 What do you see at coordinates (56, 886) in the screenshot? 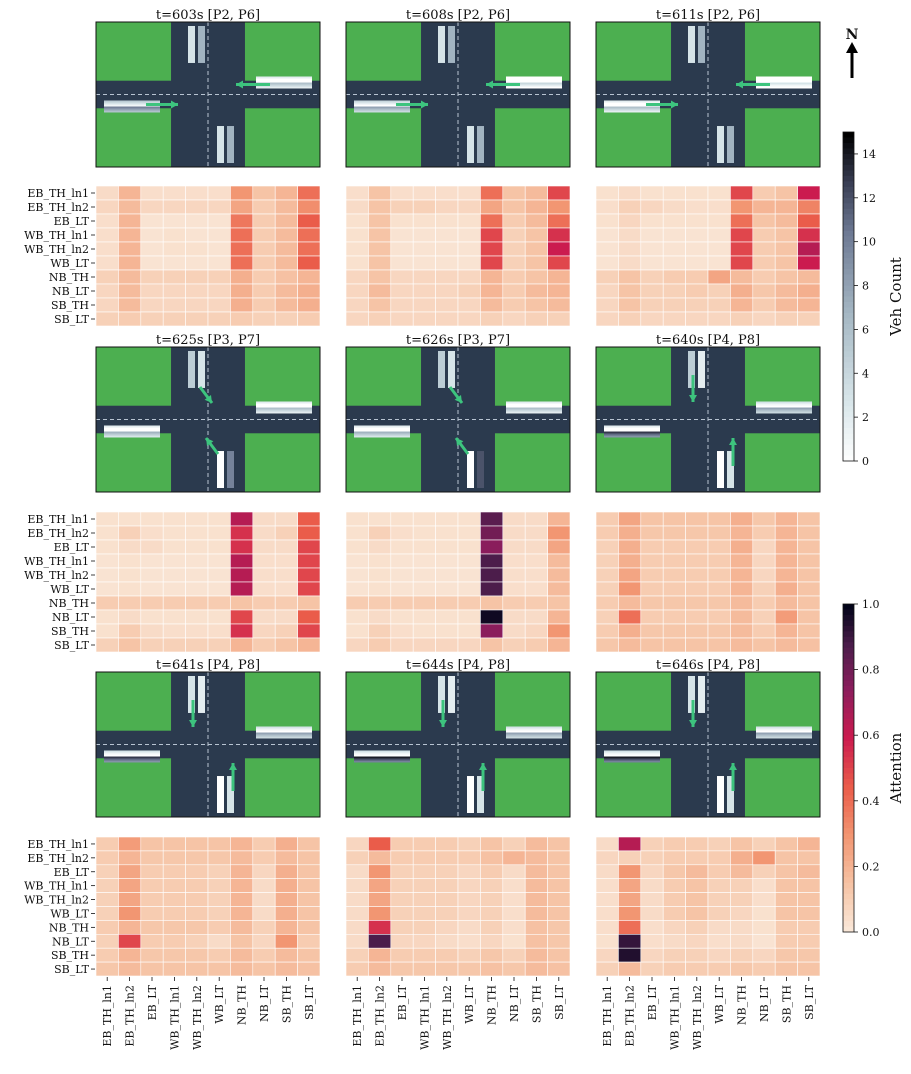
I see `row-tick-label: WB_TH_ln1` at bounding box center [56, 886].